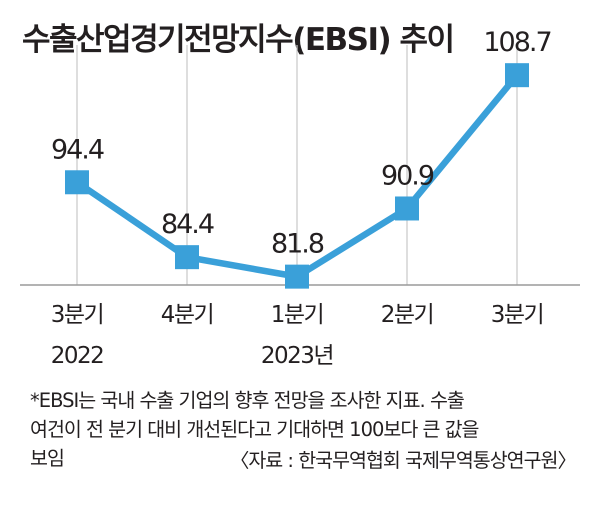 This screenshot has height=515, width=600. What do you see at coordinates (47, 458) in the screenshot?
I see `footnote-line: 보임` at bounding box center [47, 458].